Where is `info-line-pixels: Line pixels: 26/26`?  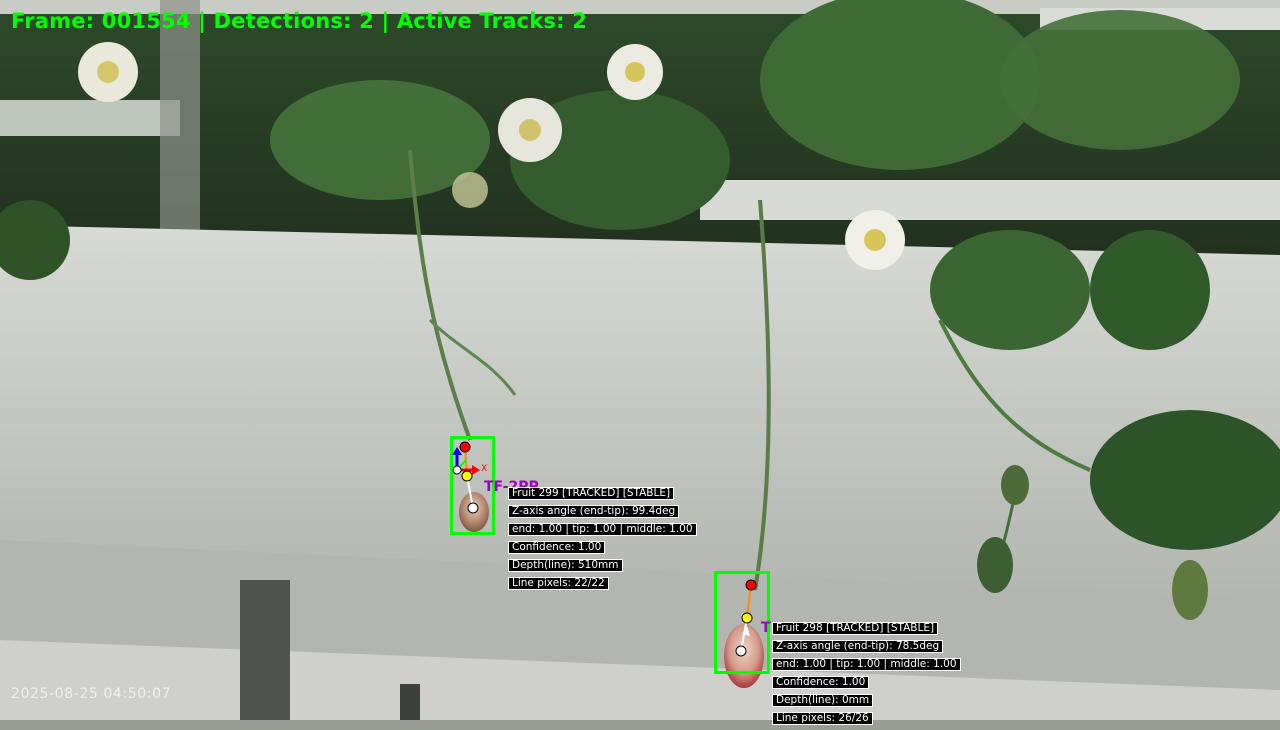 info-line-pixels: Line pixels: 26/26 is located at coordinates (822, 718).